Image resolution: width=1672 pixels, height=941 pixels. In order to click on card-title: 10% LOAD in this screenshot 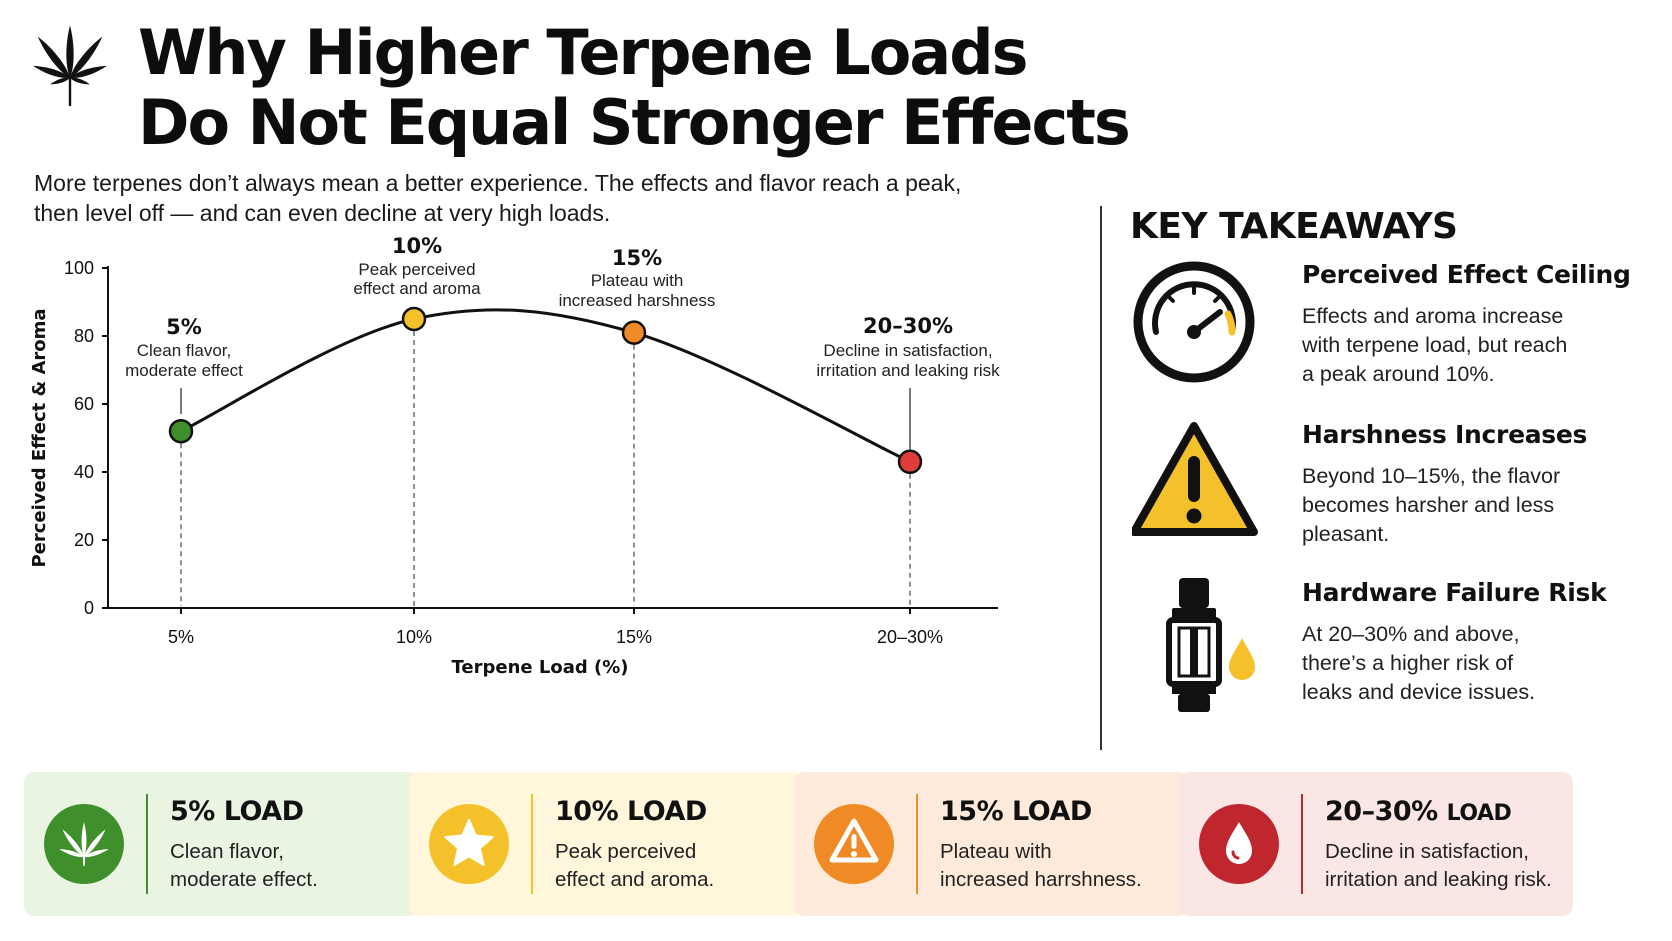, I will do `click(631, 811)`.